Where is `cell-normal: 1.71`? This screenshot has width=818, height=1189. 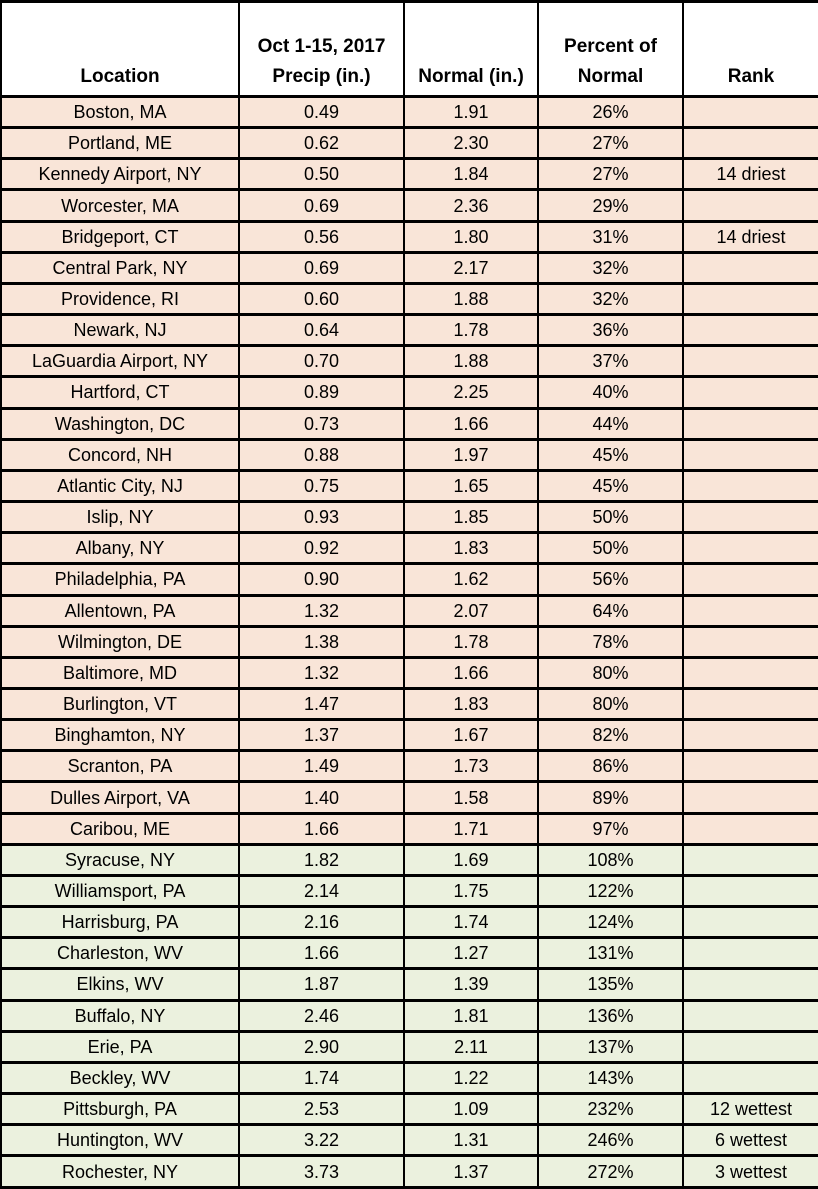
cell-normal: 1.71 is located at coordinates (471, 828).